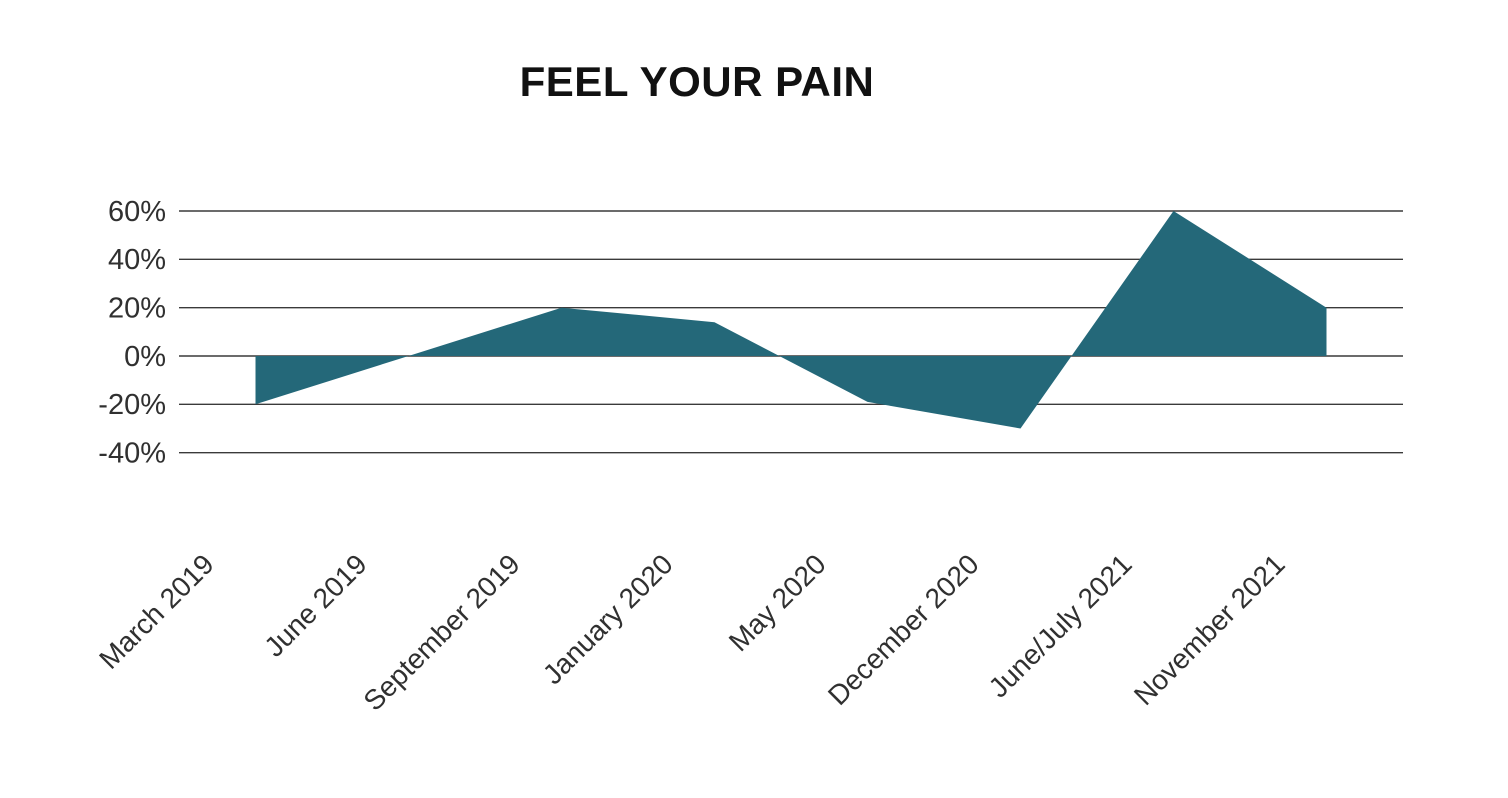 The image size is (1508, 798). What do you see at coordinates (137, 309) in the screenshot?
I see `y-tick-label: 20%` at bounding box center [137, 309].